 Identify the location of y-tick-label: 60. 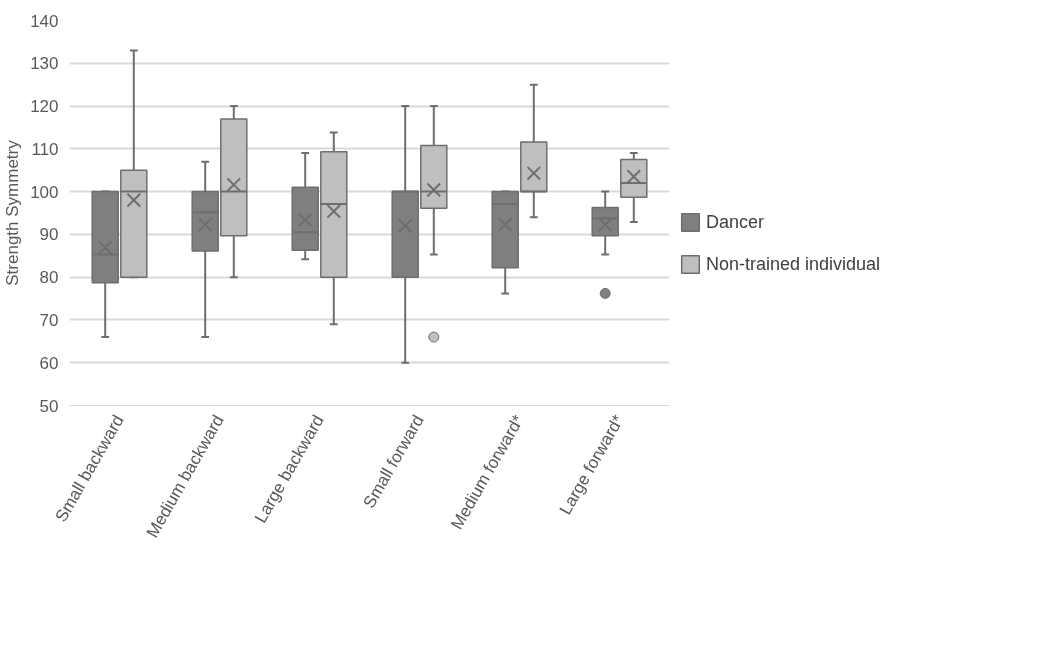
(49, 363).